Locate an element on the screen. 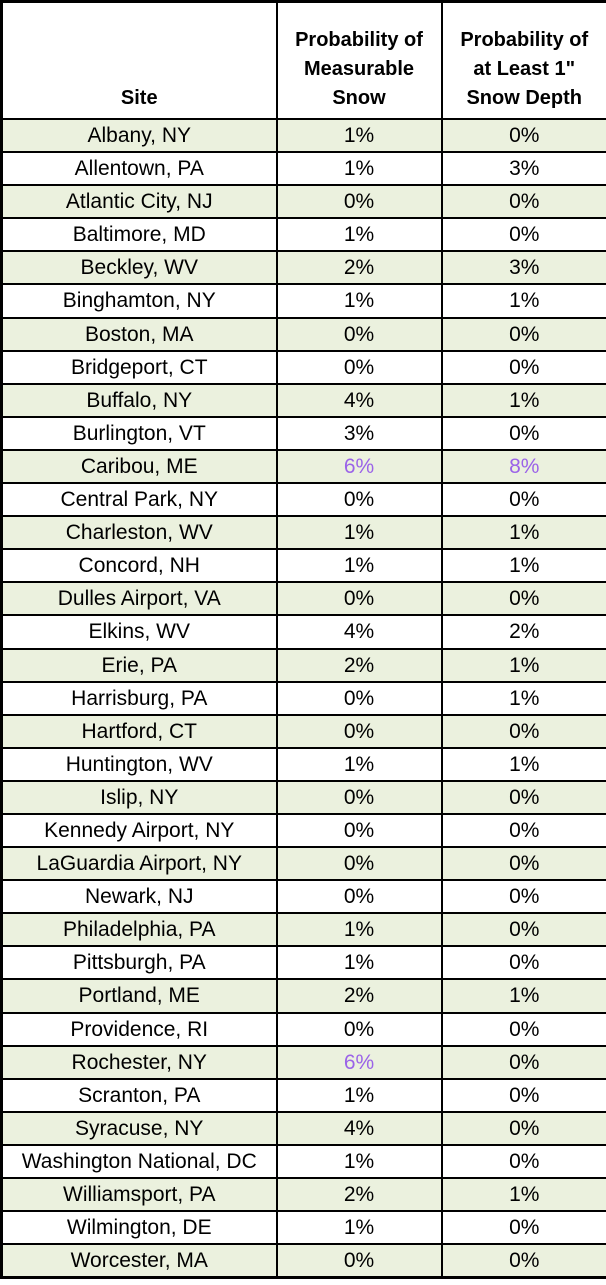  site-cell: Baltimore, MD is located at coordinates (139, 235).